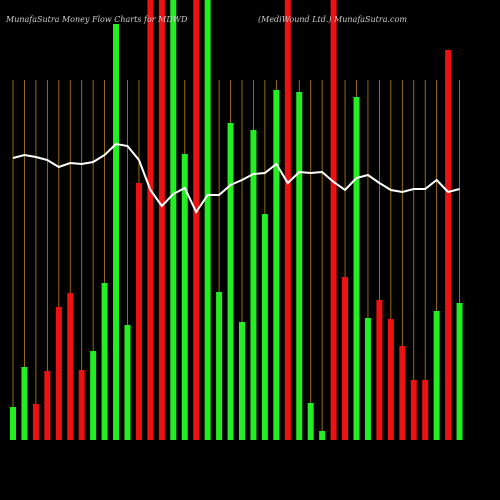 The width and height of the screenshot is (500, 500). Describe the element at coordinates (332, 19) in the screenshot. I see `chart-subtitle: (MediWound Ltd.) MunafaSutra.com` at that location.